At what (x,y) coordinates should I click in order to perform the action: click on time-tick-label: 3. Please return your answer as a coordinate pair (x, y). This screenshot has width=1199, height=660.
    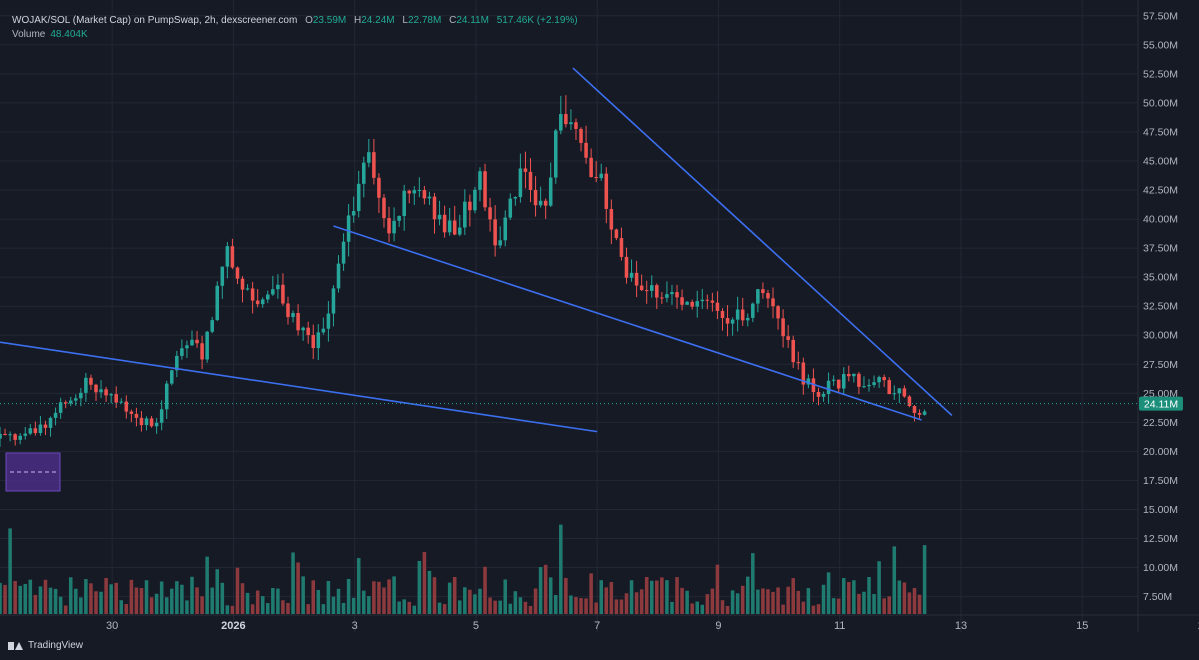
    Looking at the image, I should click on (355, 626).